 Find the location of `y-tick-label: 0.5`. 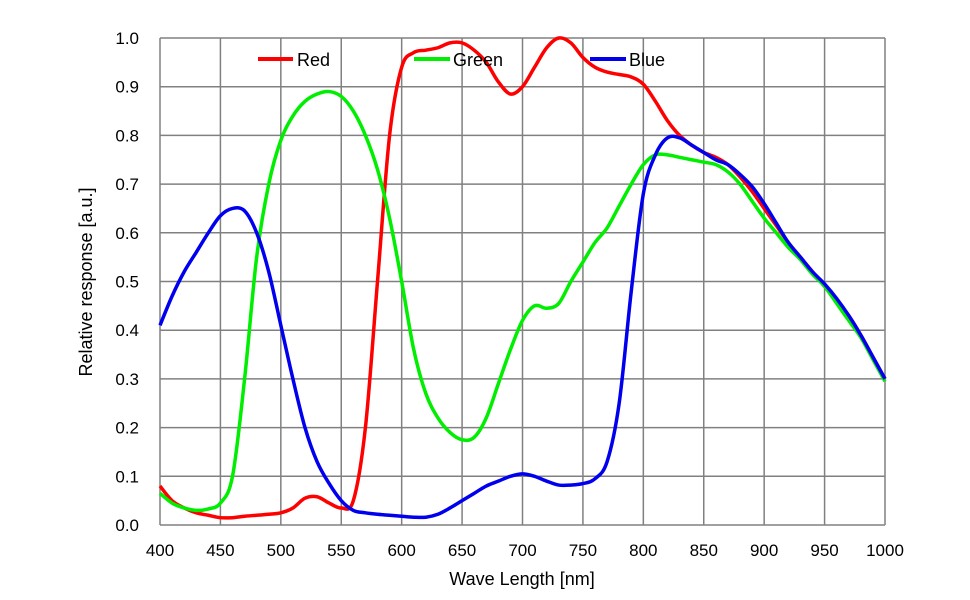

y-tick-label: 0.5 is located at coordinates (127, 282).